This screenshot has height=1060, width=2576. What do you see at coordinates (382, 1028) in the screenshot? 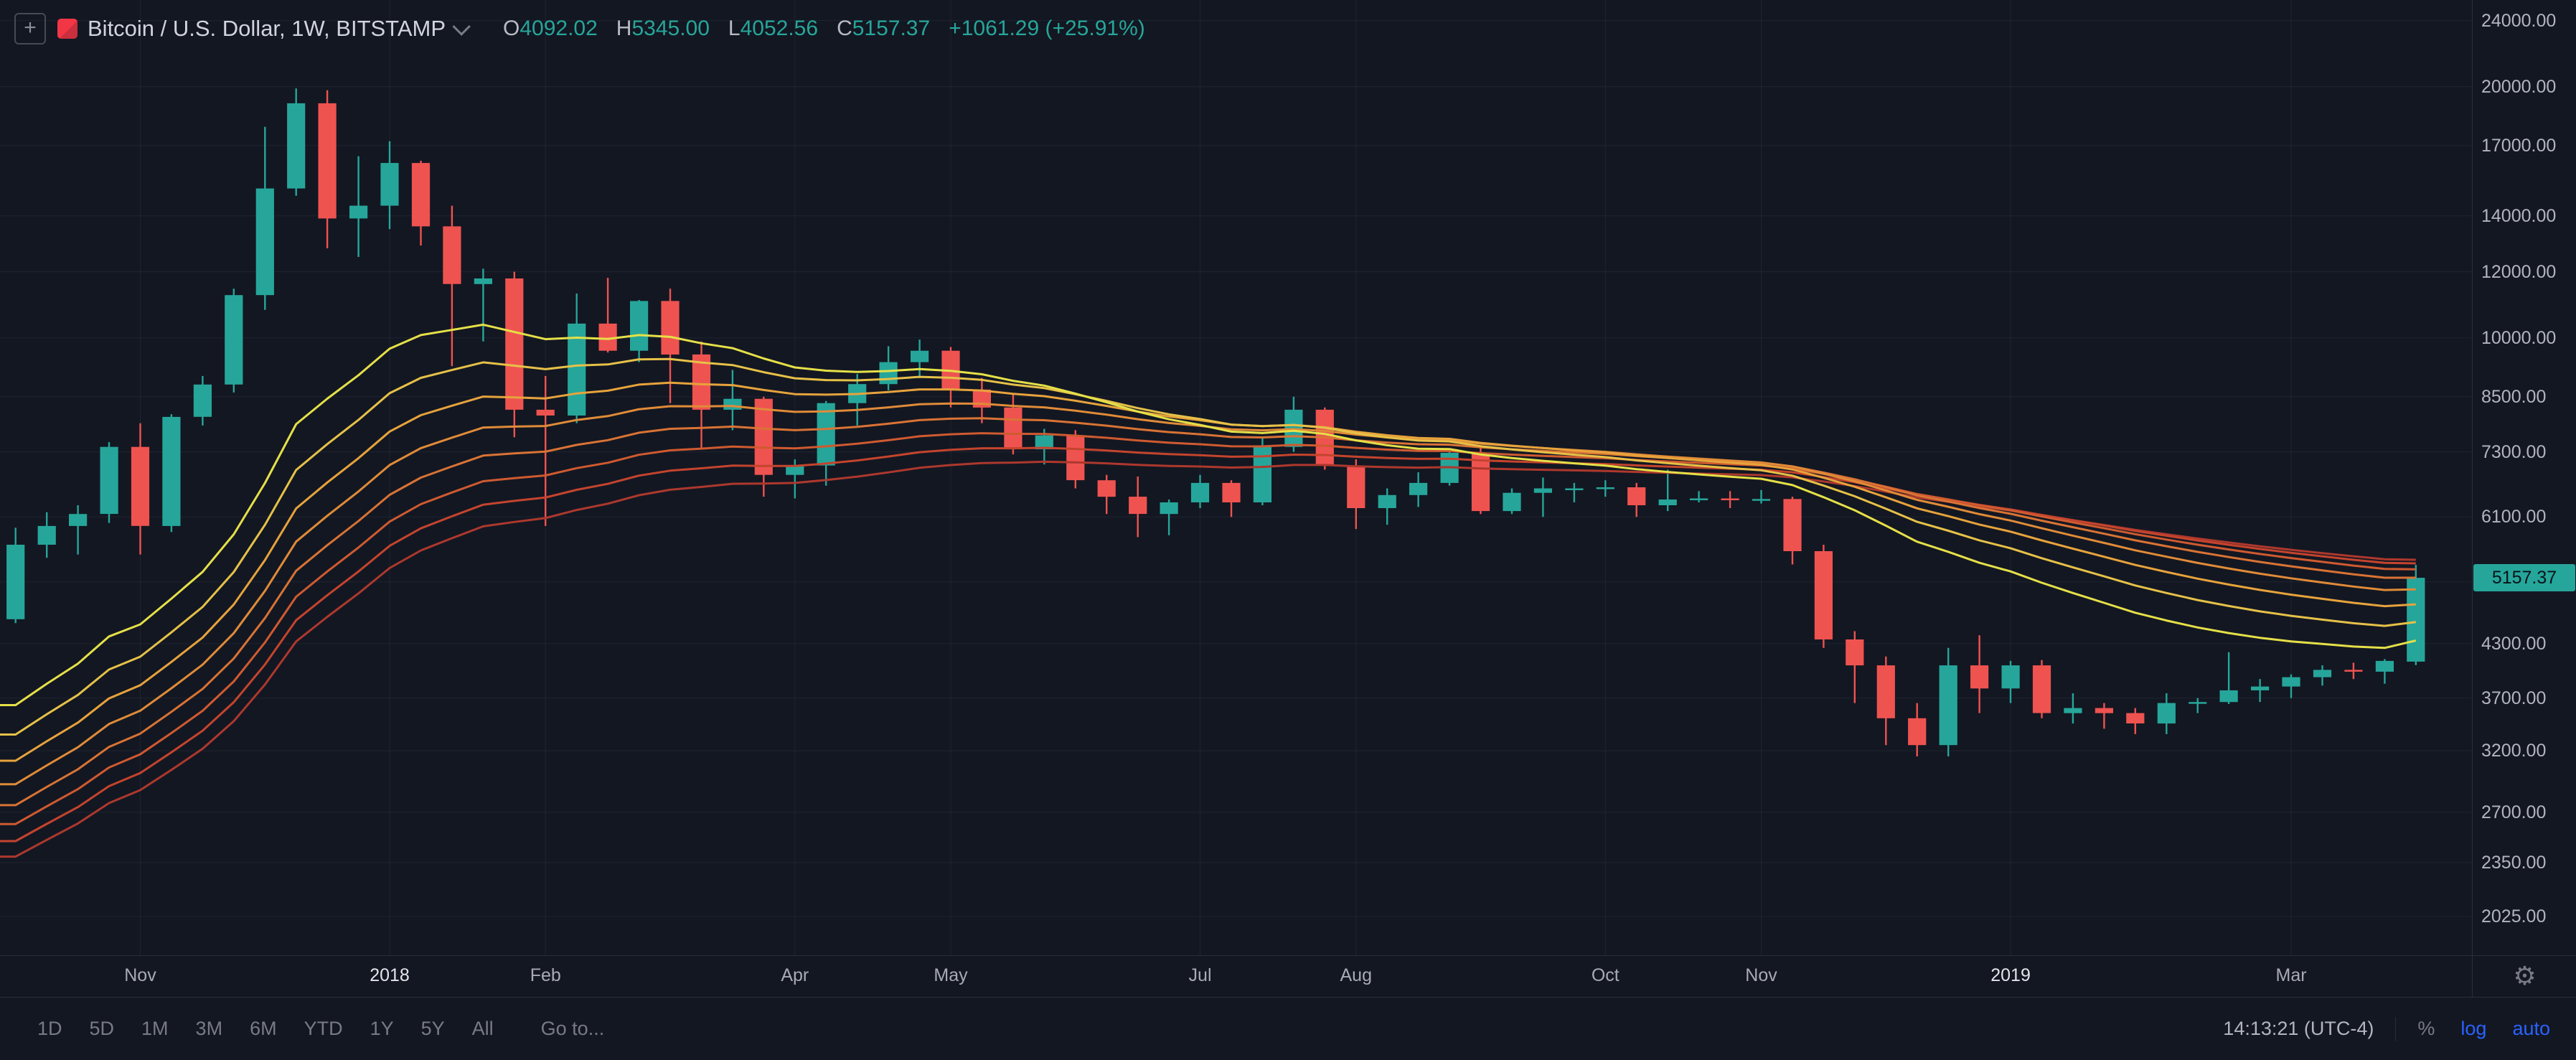
I see `range-button-1y: 1Y` at bounding box center [382, 1028].